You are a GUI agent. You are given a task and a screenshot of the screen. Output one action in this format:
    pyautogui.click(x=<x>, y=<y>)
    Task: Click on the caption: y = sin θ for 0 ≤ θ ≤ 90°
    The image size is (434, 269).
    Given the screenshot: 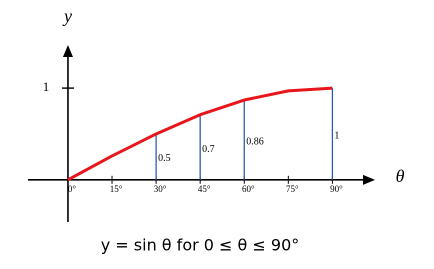 What is the action you would take?
    pyautogui.click(x=200, y=245)
    